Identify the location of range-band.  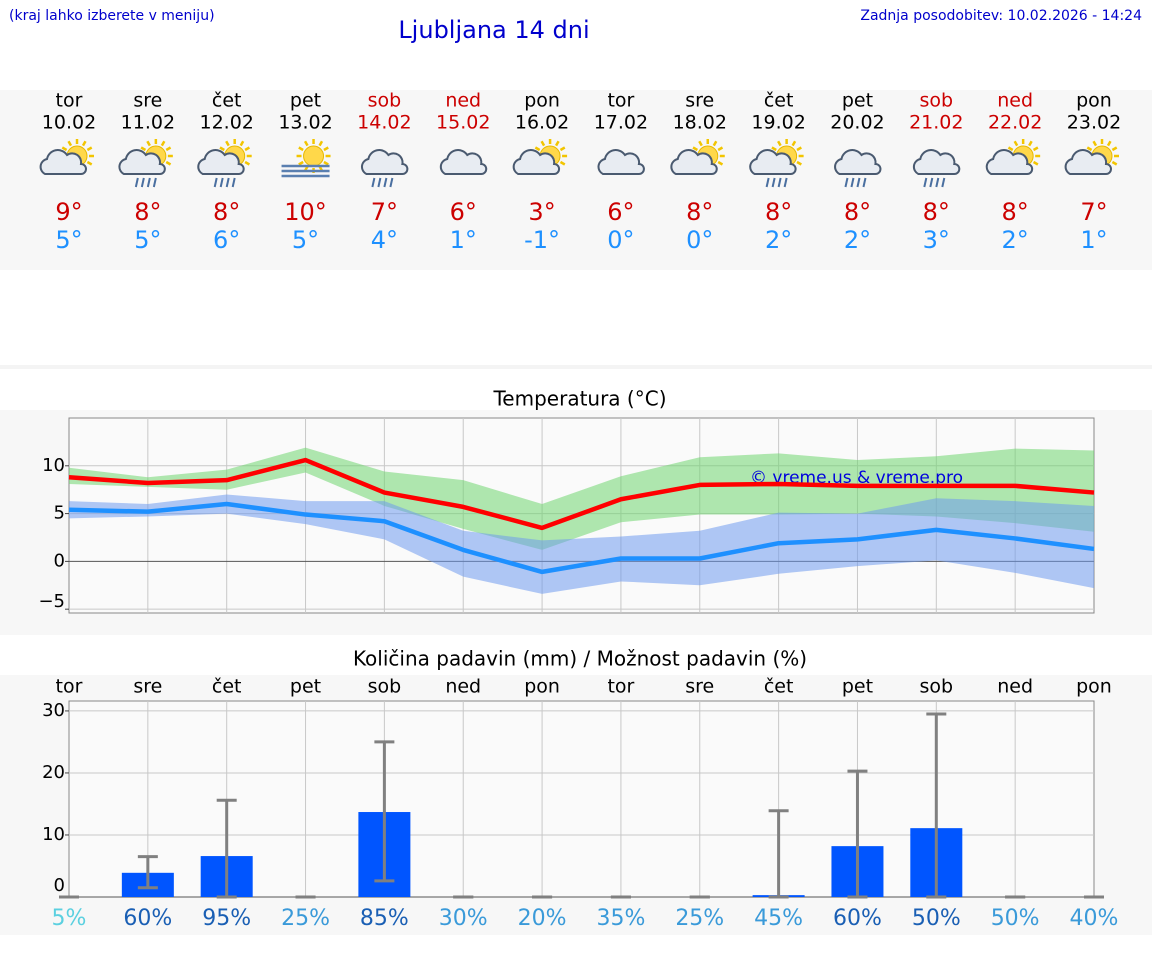
(581, 498).